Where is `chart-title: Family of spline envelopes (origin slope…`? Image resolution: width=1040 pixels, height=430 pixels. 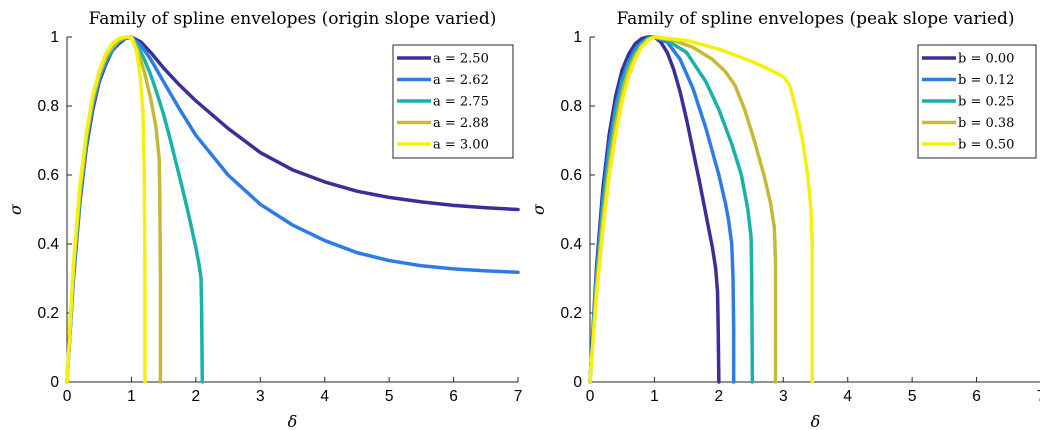 chart-title: Family of spline envelopes (origin slope… is located at coordinates (293, 19).